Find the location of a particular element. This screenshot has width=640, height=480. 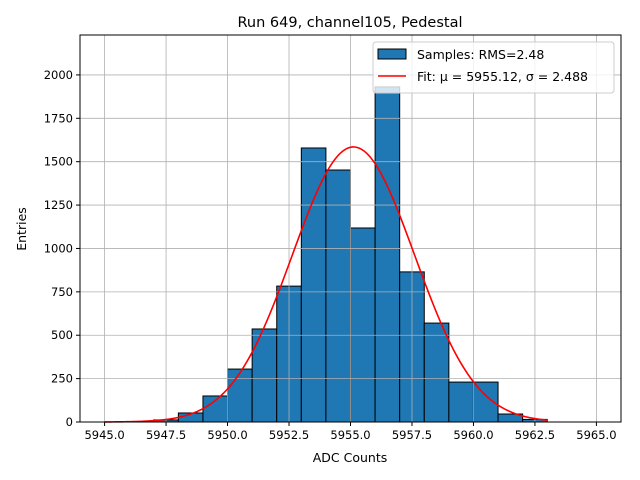

x-tick-label: 5955.0 is located at coordinates (350, 435).